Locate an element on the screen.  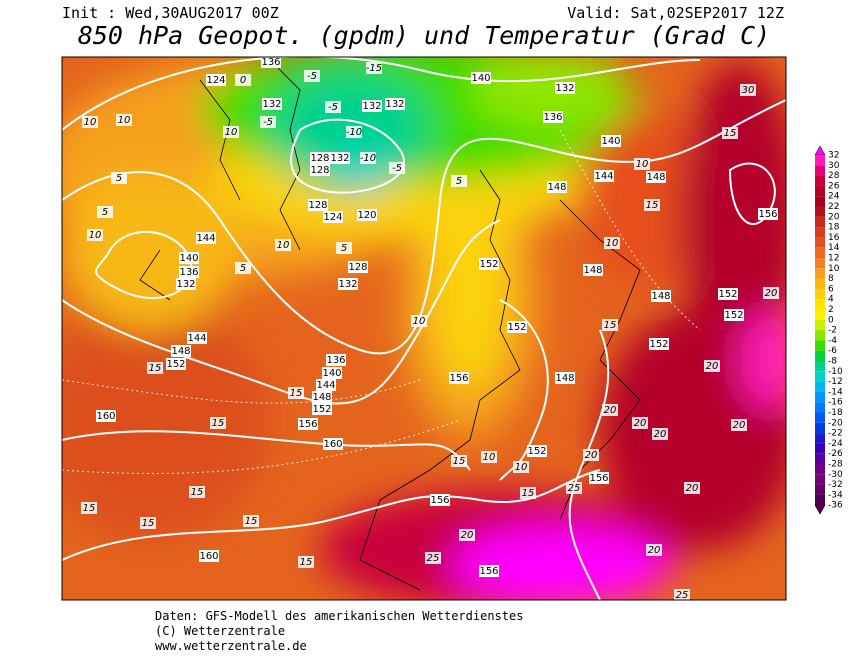
geopotential-label: 140 is located at coordinates (610, 141).